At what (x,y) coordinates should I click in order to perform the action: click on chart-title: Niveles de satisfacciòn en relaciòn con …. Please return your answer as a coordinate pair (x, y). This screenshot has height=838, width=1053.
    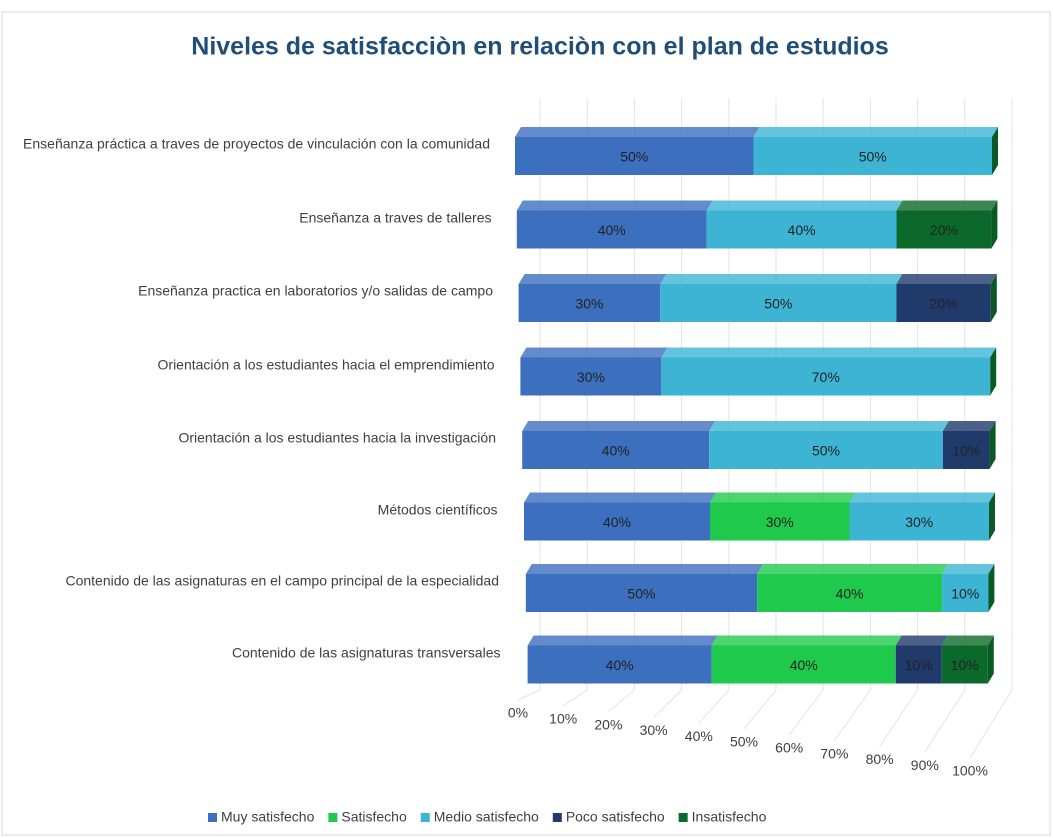
    Looking at the image, I should click on (539, 47).